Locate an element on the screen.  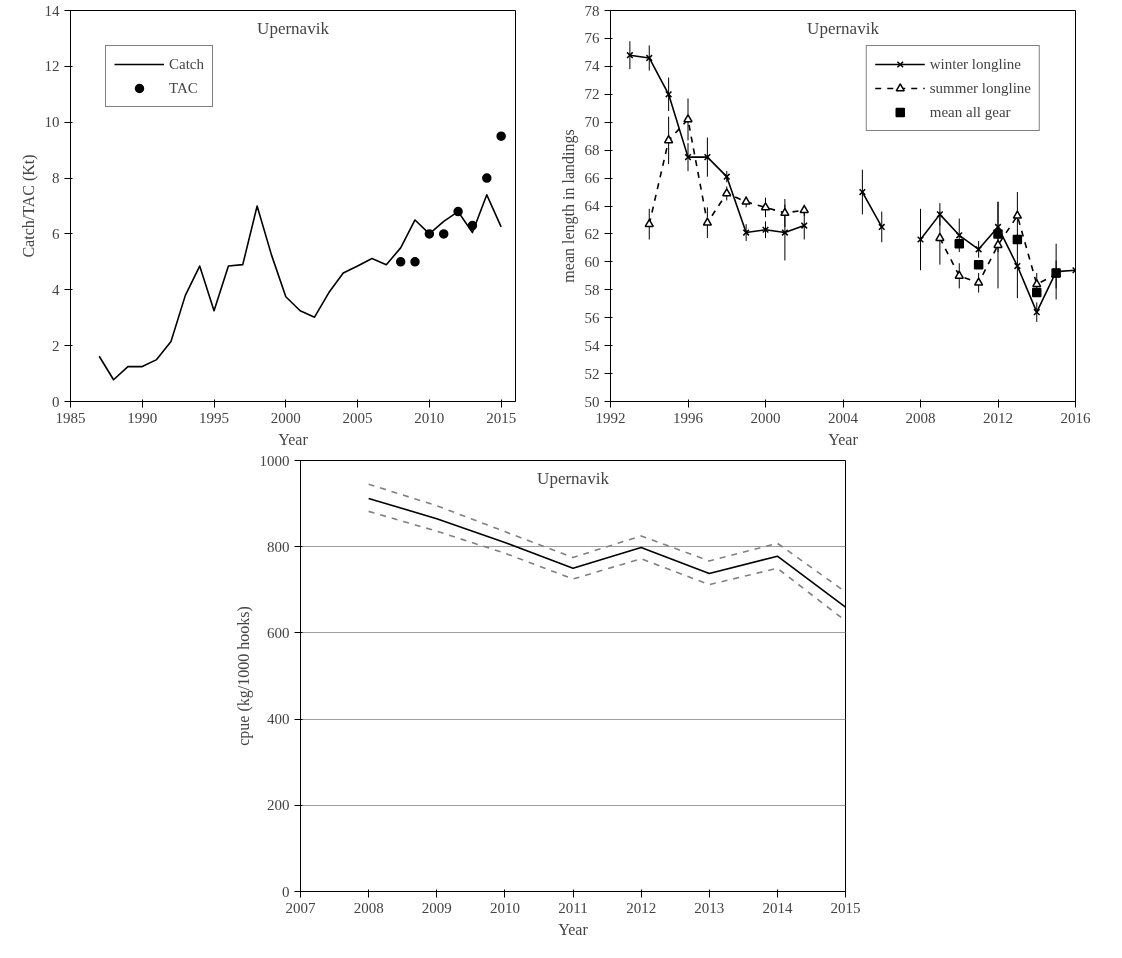
y-axis-title: cpue (kg/1000 hooks) is located at coordinates (243, 676).